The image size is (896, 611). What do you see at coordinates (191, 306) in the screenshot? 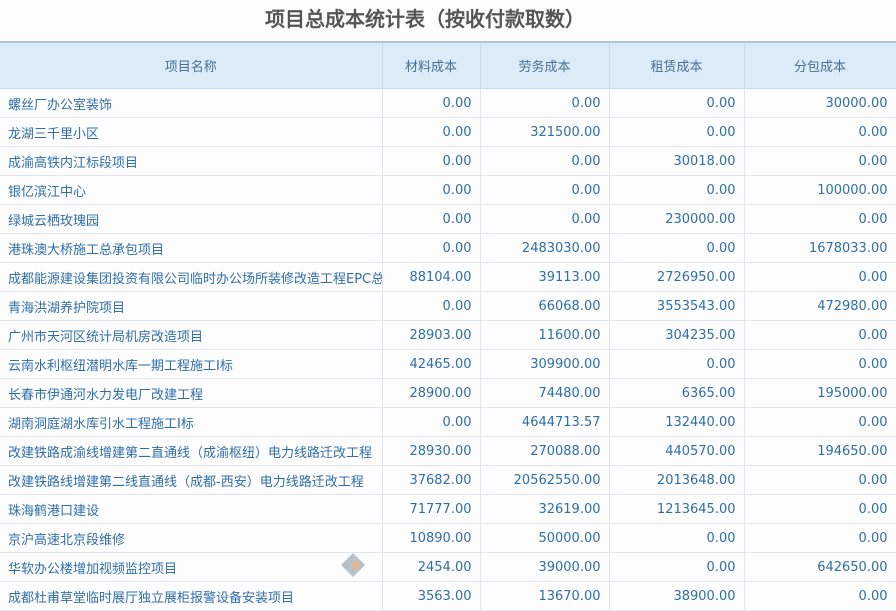
I see `project-name-cell: 青海洪湖养护院项目` at bounding box center [191, 306].